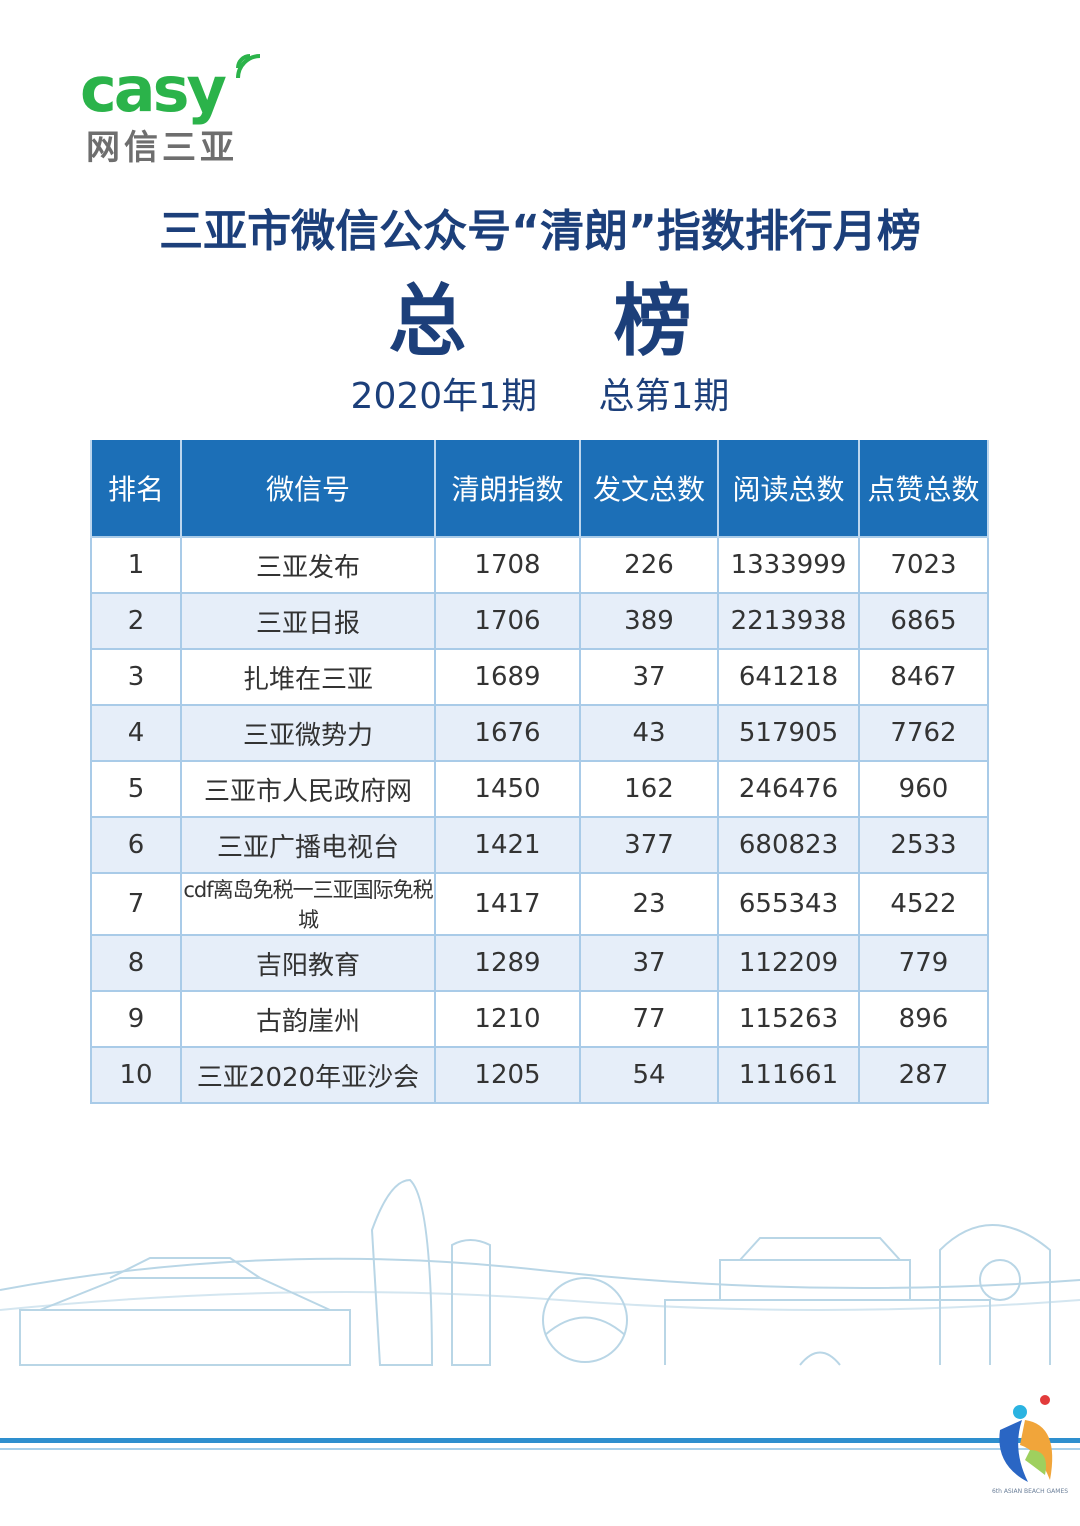 The height and width of the screenshot is (1526, 1080). I want to click on cell-likes: 896, so click(923, 1019).